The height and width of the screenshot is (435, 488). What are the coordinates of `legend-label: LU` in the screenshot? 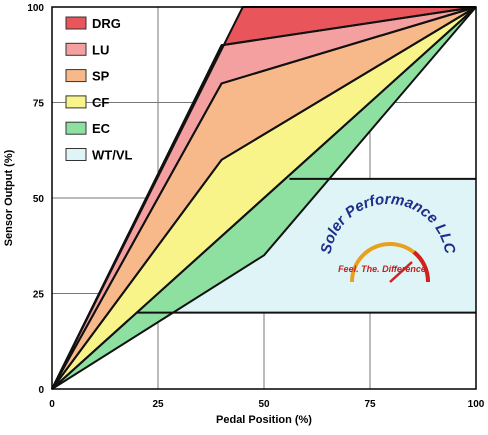 It's located at (100, 49).